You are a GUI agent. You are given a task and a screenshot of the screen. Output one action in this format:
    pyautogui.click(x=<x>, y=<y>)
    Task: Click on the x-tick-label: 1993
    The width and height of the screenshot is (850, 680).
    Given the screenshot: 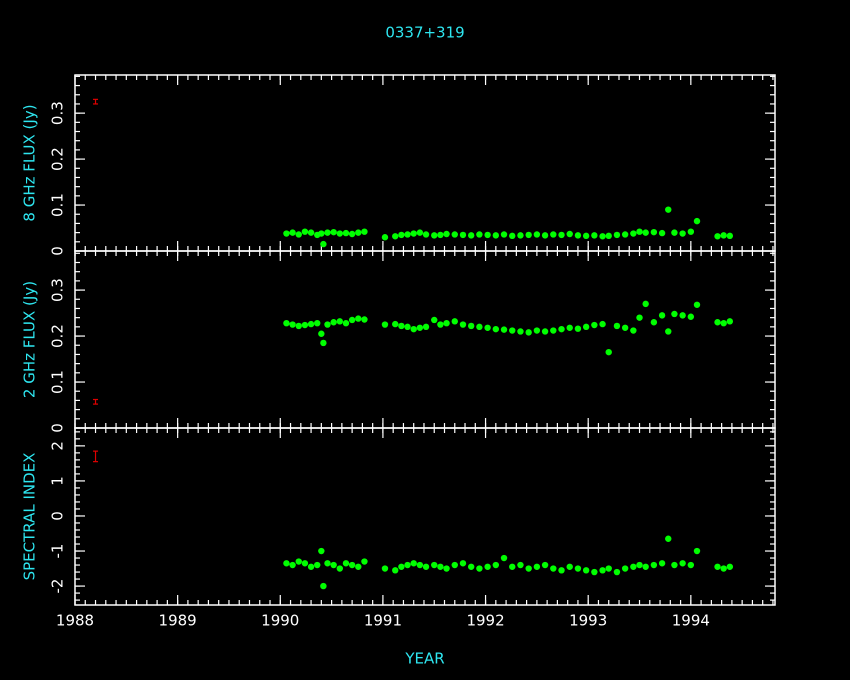 What is the action you would take?
    pyautogui.click(x=588, y=621)
    